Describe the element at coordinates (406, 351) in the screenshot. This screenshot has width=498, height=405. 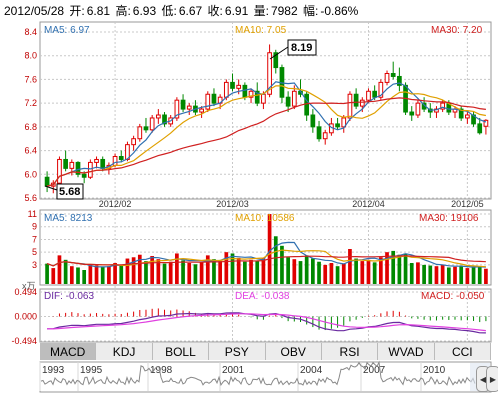
I see `tab-wvad: WVAD` at that location.